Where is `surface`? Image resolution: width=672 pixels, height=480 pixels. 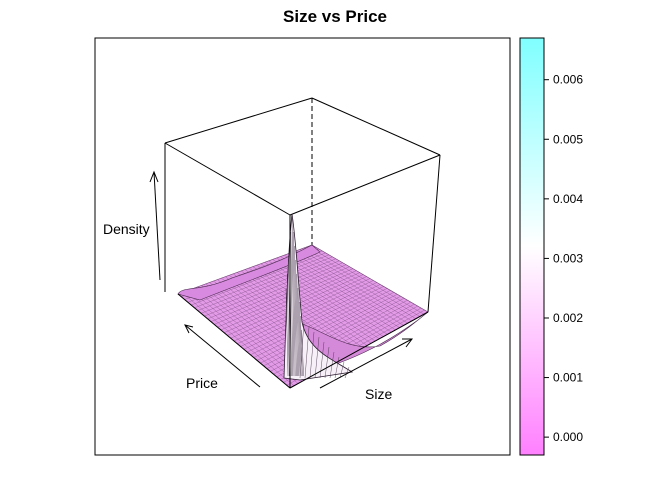 surface is located at coordinates (303, 301).